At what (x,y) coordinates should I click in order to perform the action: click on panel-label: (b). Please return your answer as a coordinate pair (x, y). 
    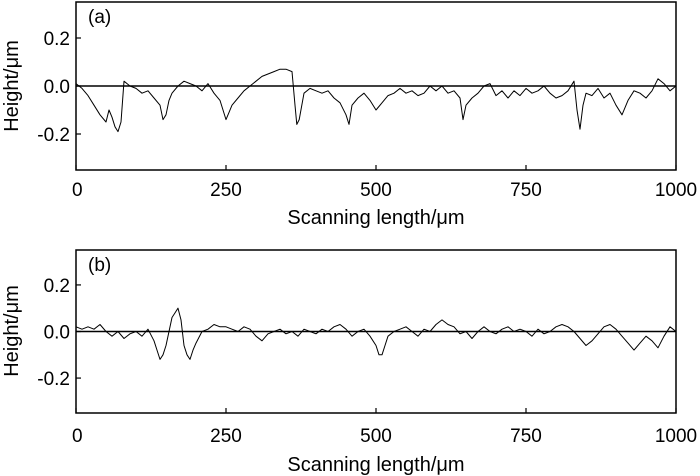
    Looking at the image, I should click on (99, 265).